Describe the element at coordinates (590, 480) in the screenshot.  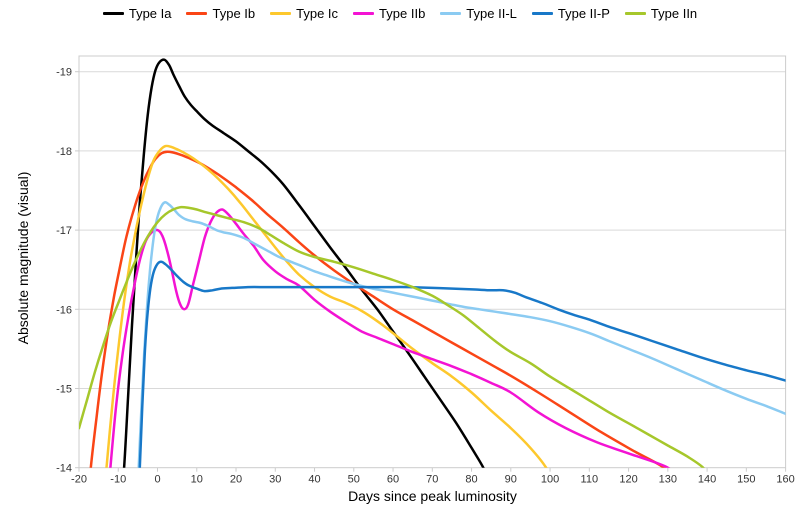
I see `x-tick-label: 110` at that location.